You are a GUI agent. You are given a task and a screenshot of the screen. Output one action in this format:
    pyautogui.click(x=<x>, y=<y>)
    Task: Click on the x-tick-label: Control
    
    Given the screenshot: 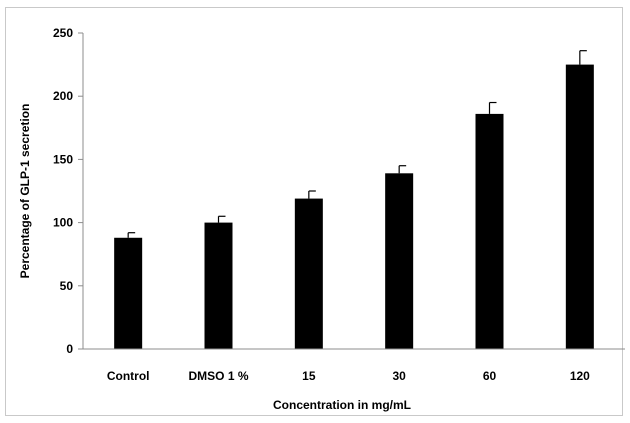 What is the action you would take?
    pyautogui.click(x=128, y=376)
    